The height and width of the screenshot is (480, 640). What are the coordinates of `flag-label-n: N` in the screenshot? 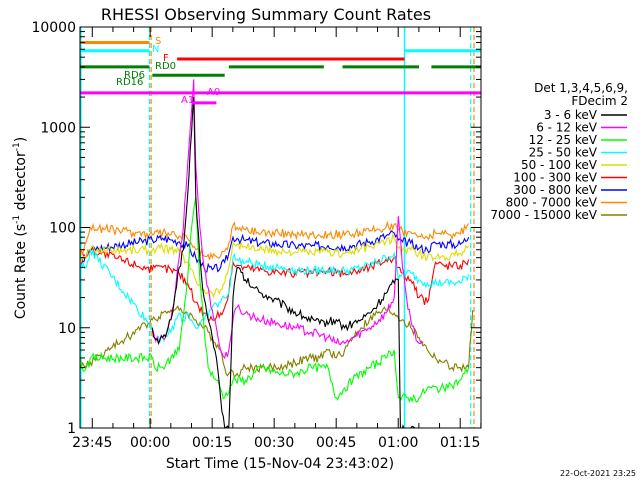 It's located at (155, 49).